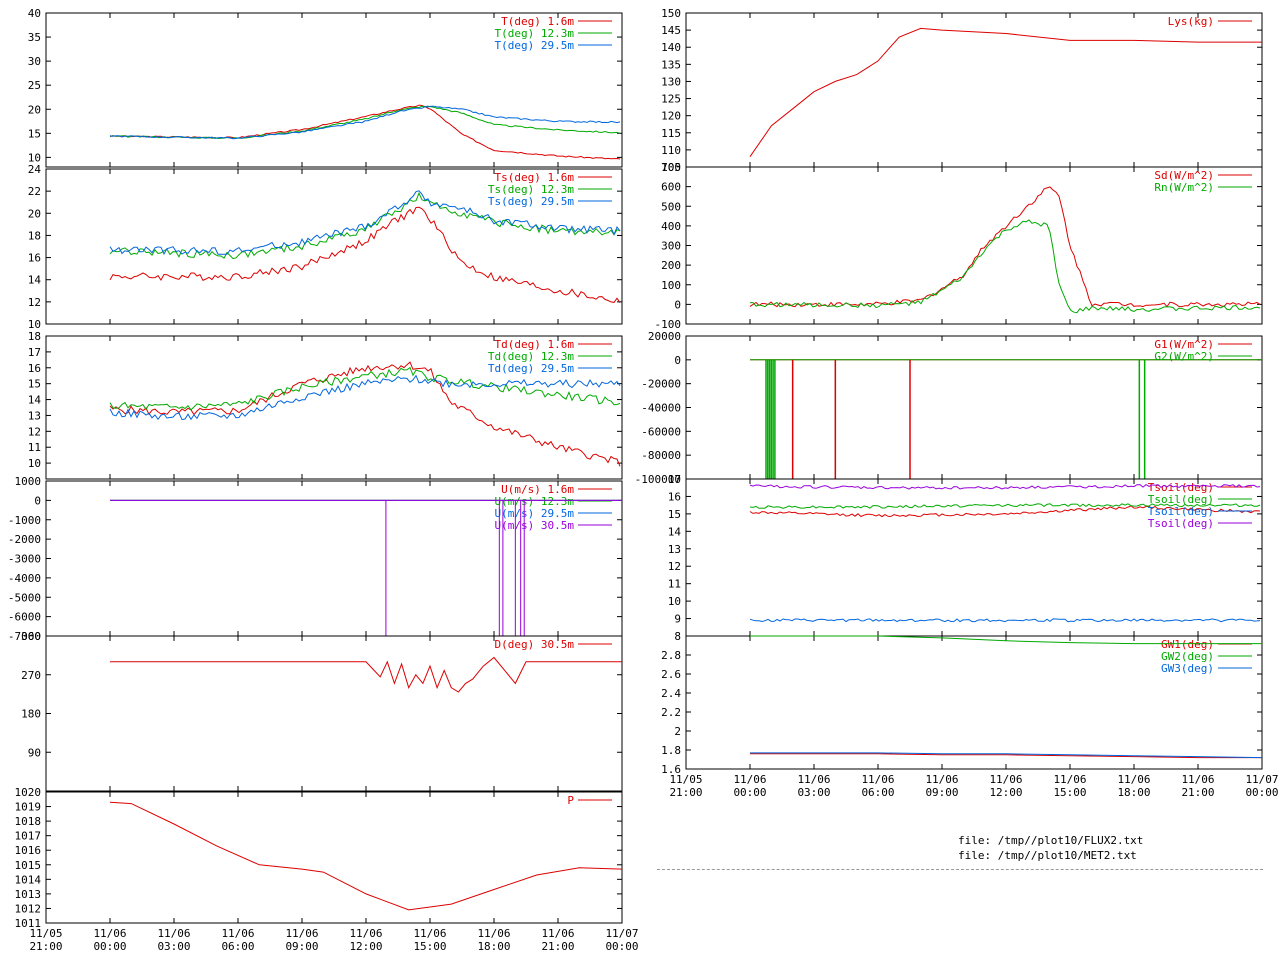 The width and height of the screenshot is (1280, 960). Describe the element at coordinates (34, 258) in the screenshot. I see `y-tick-label: 16` at that location.